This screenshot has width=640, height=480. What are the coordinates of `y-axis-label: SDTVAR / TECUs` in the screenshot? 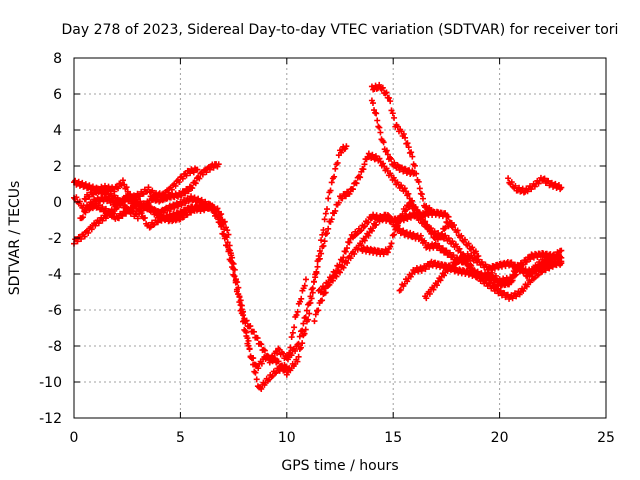 It's located at (15, 238).